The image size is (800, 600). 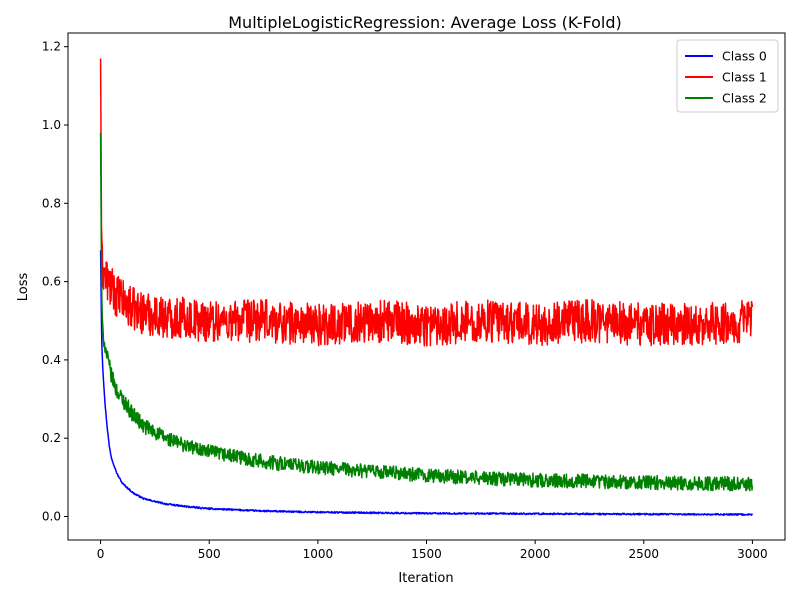 What do you see at coordinates (51, 438) in the screenshot?
I see `y-tick-label: 0.2` at bounding box center [51, 438].